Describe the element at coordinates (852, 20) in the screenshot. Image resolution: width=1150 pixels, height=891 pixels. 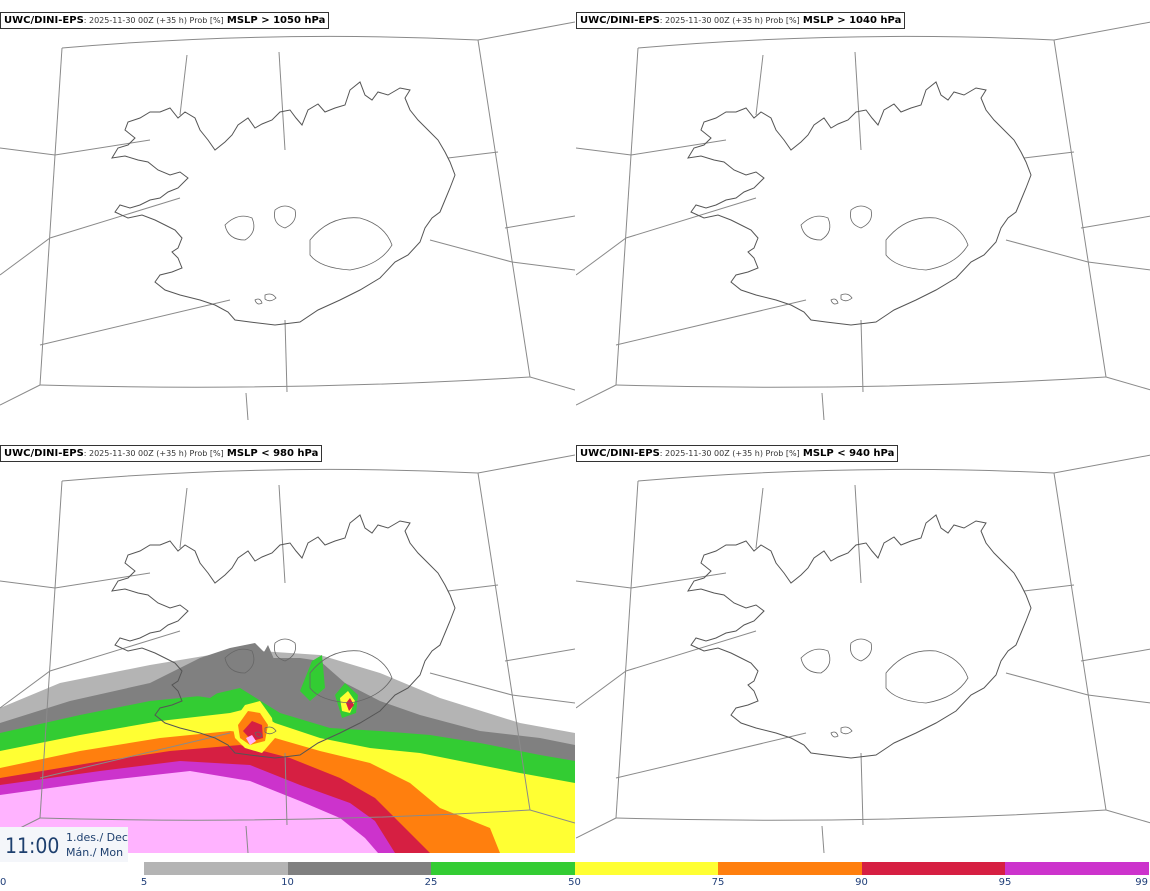
I see `field-name: MSLP > 1040 hPa` at that location.